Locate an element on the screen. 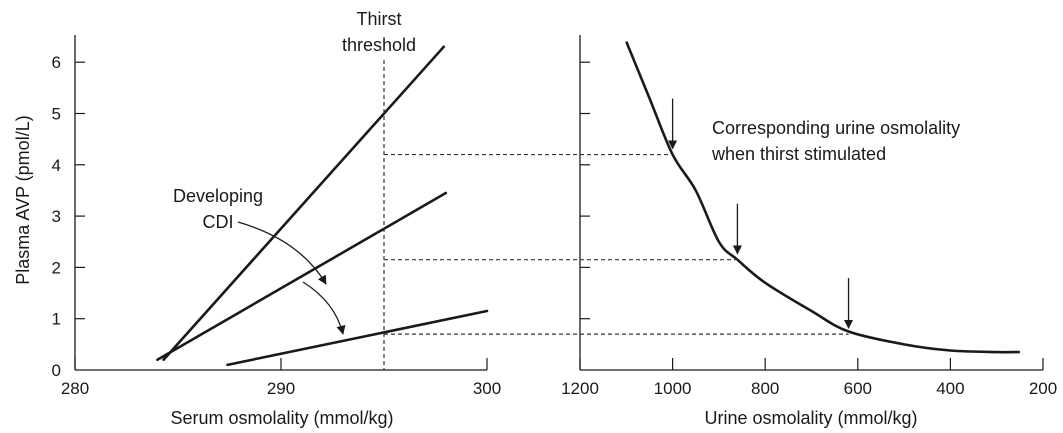 This screenshot has height=433, width=1063. thirst-arrows is located at coordinates (761, 213).